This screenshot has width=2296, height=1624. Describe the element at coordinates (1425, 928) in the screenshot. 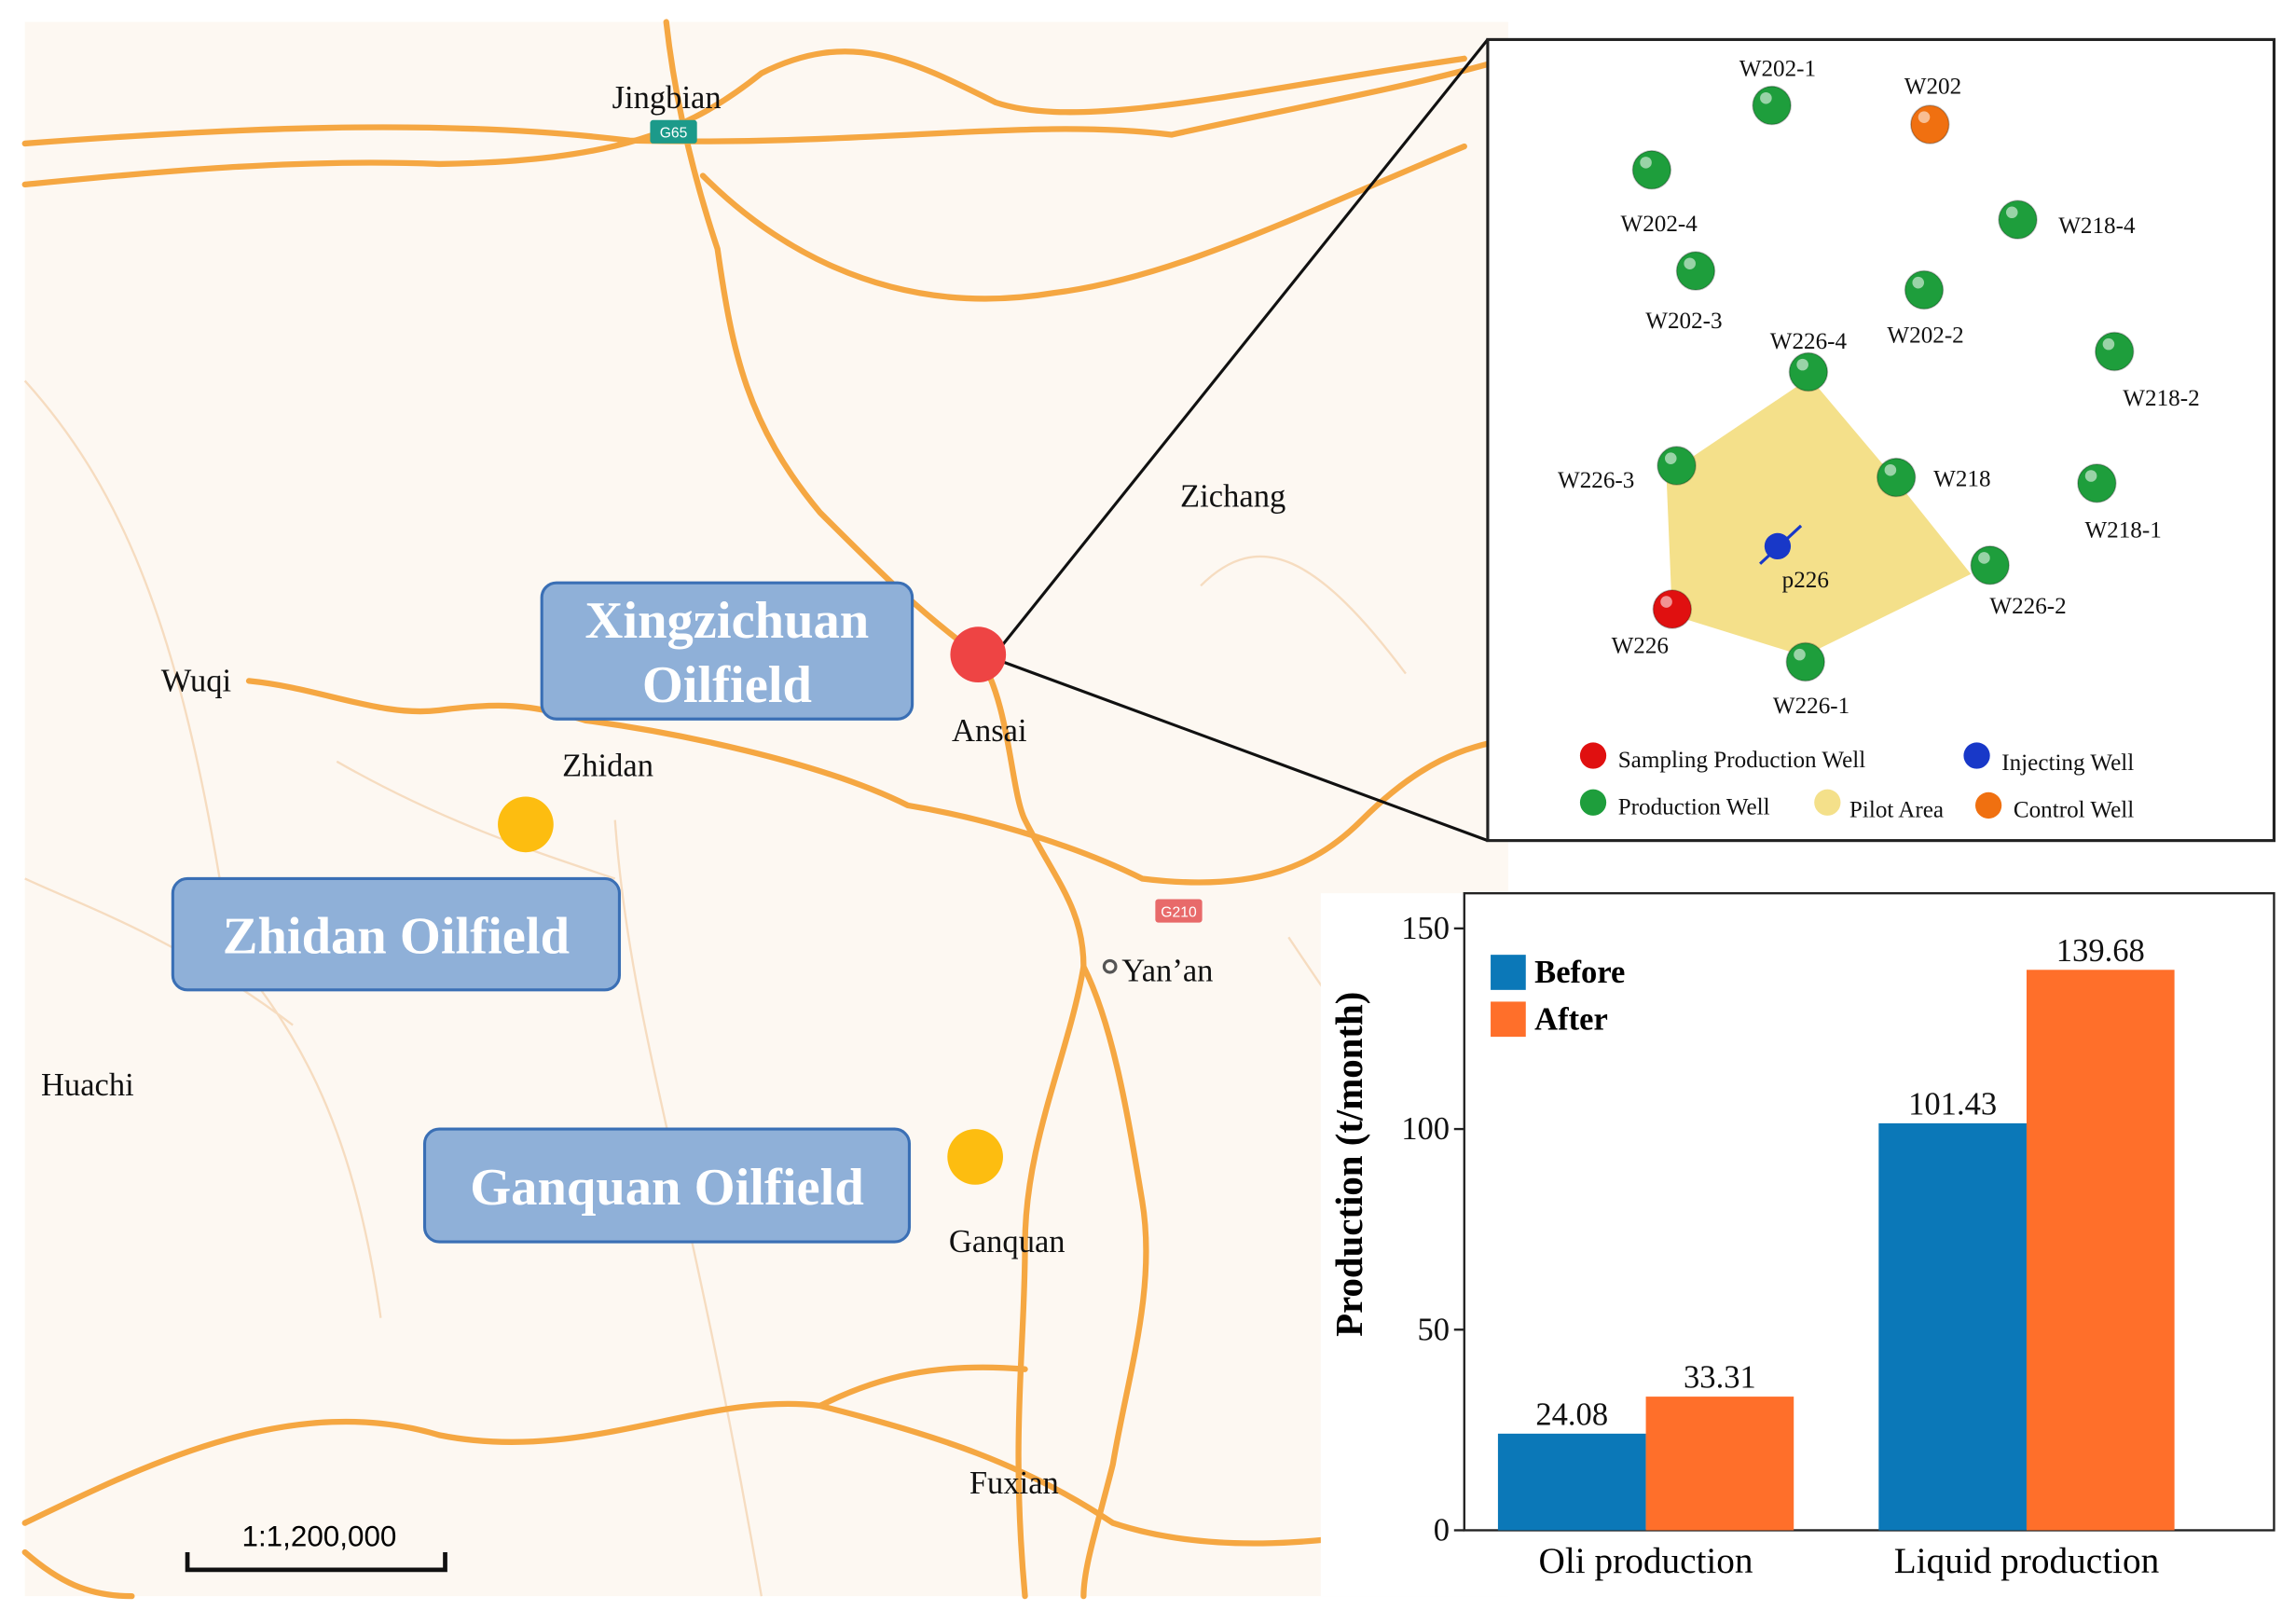

I see `y-tick-label: 150` at that location.